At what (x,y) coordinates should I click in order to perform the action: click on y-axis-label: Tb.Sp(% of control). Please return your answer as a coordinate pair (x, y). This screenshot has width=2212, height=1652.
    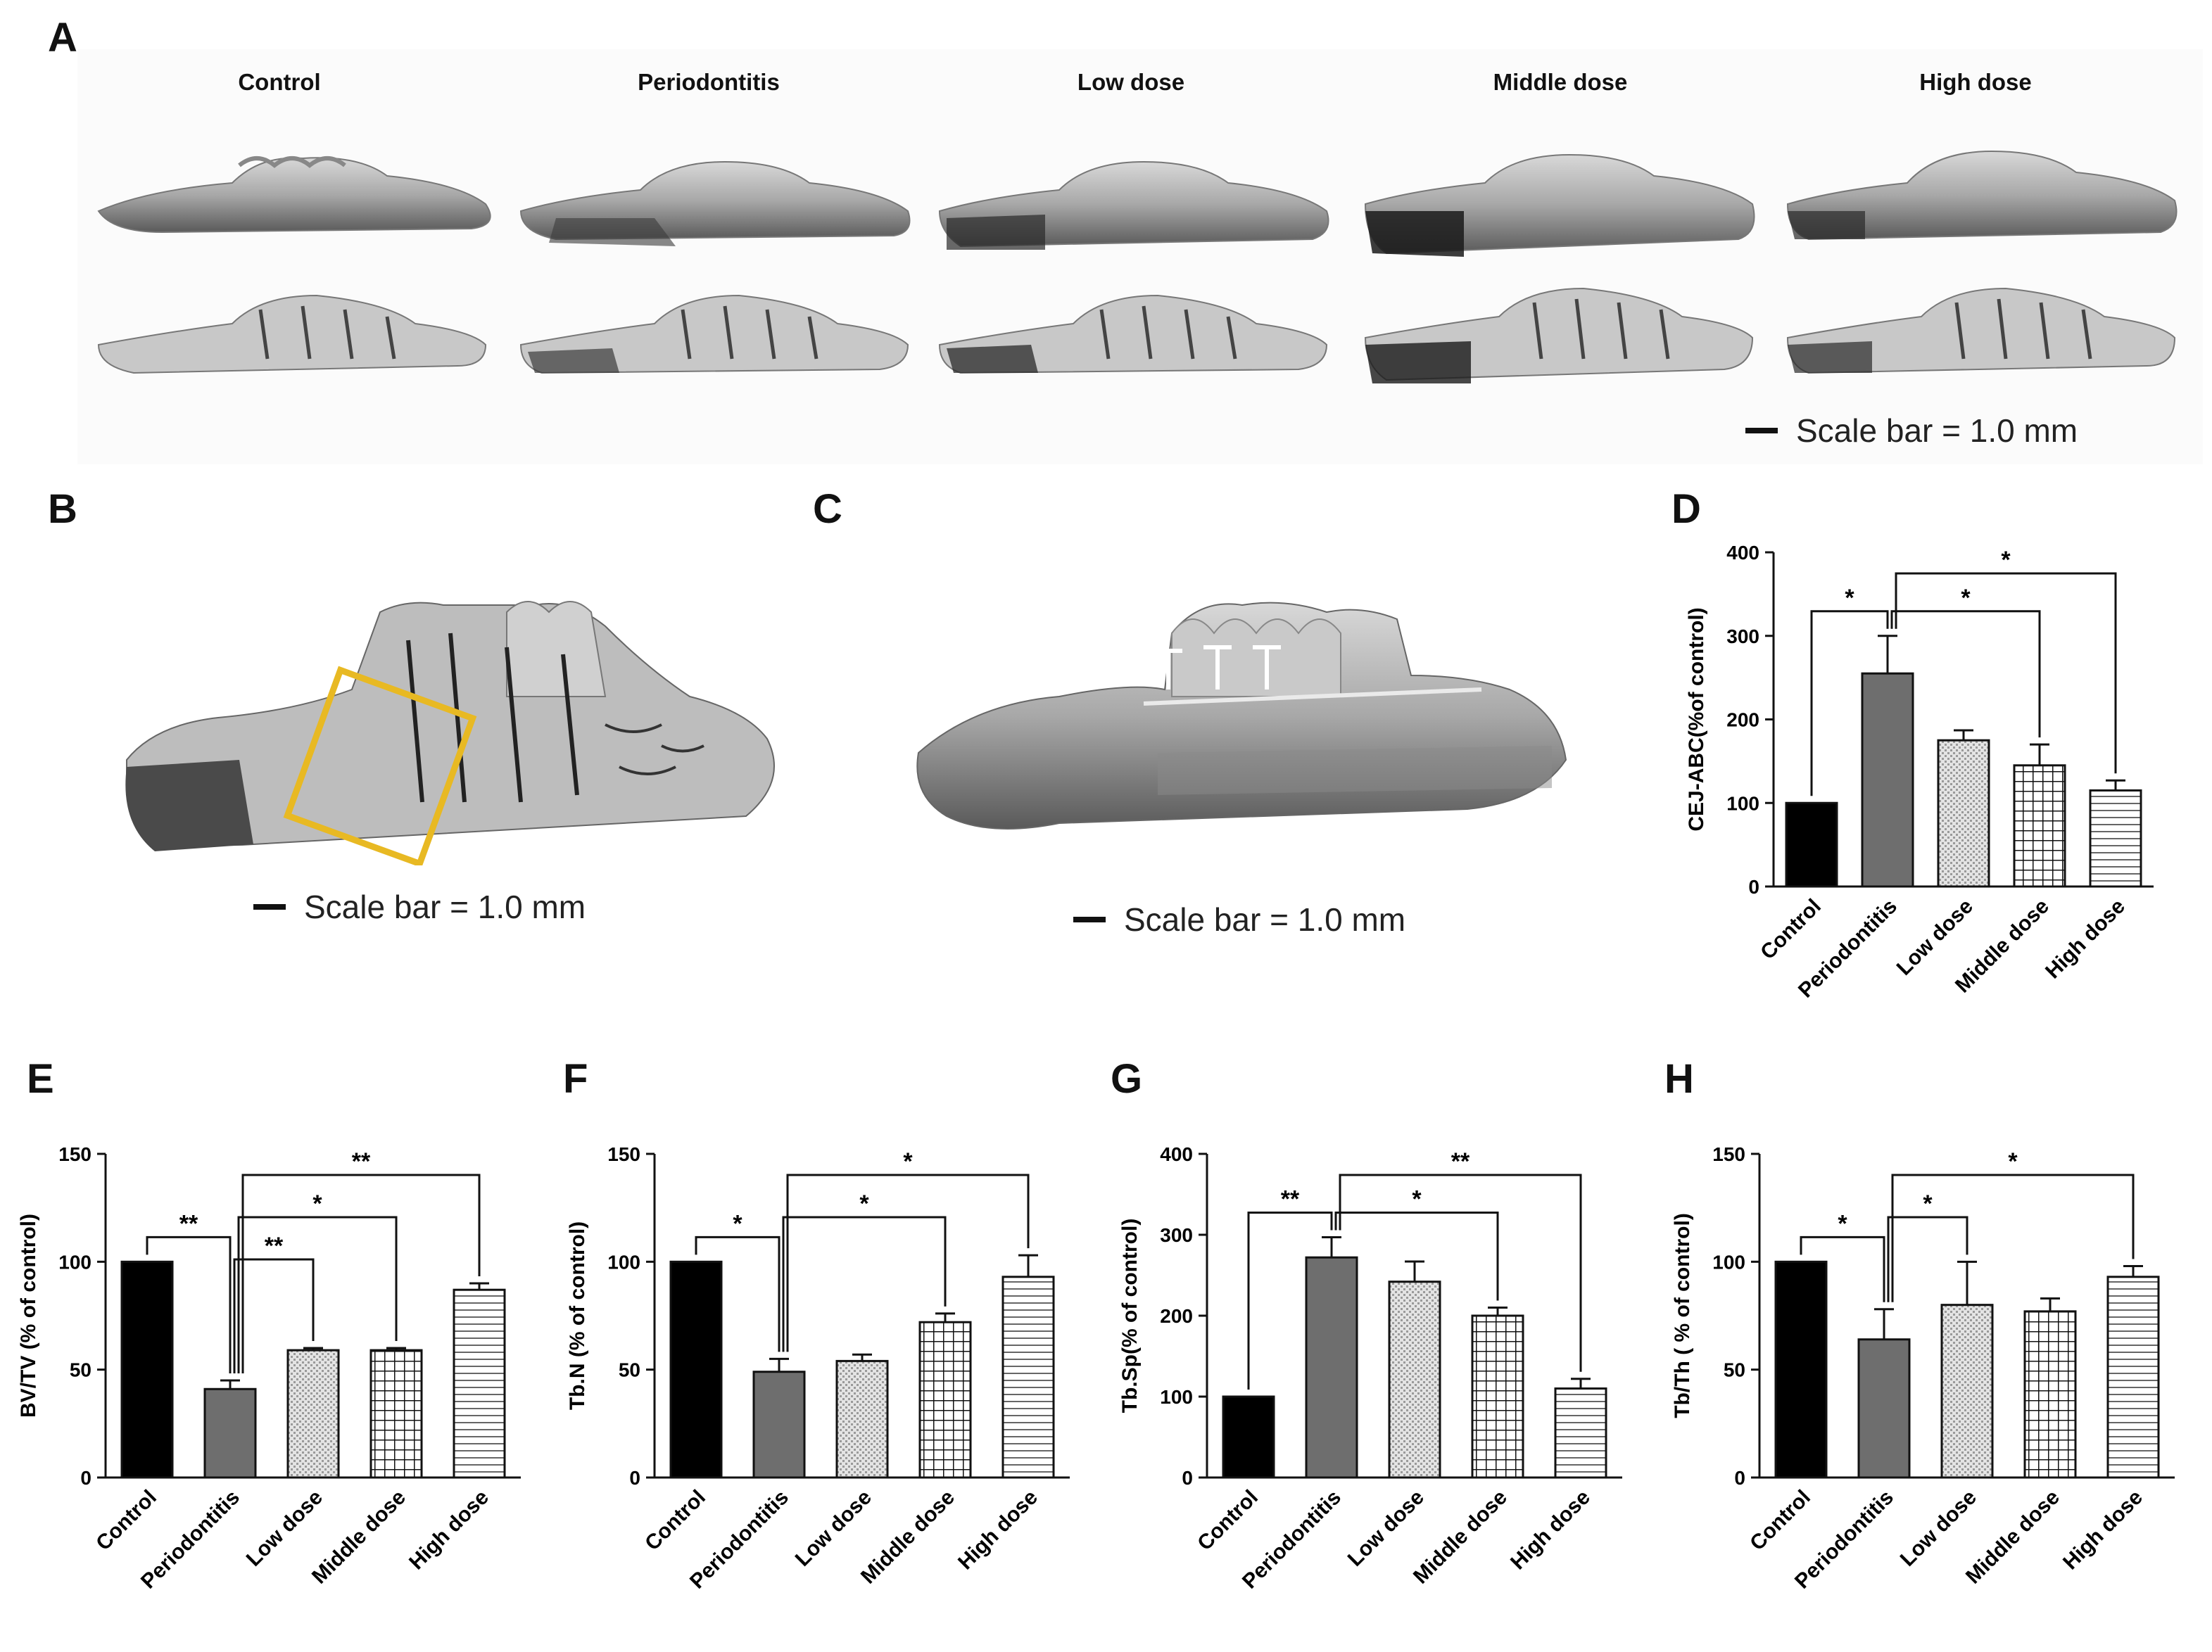
    Looking at the image, I should click on (1130, 1316).